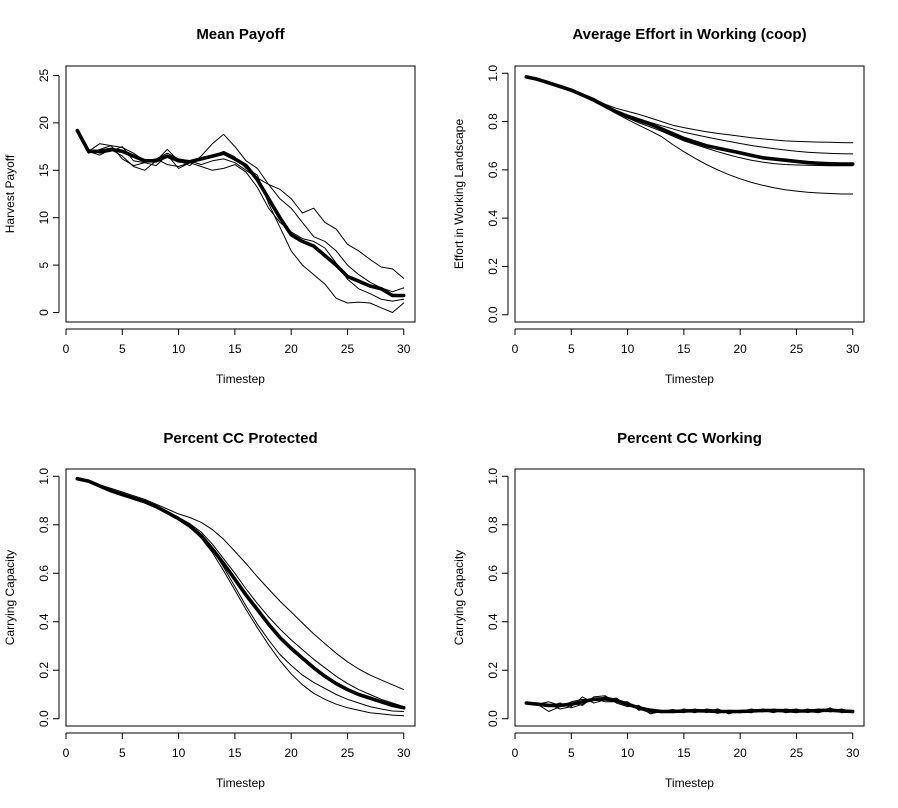 The image size is (898, 808). Describe the element at coordinates (689, 438) in the screenshot. I see `chart-title: Percent CC Working` at that location.